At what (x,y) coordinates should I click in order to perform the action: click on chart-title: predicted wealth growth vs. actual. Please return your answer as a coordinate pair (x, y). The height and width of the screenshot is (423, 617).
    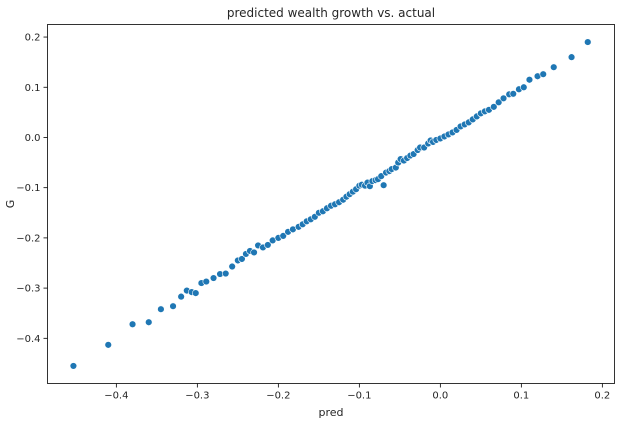
    Looking at the image, I should click on (331, 13).